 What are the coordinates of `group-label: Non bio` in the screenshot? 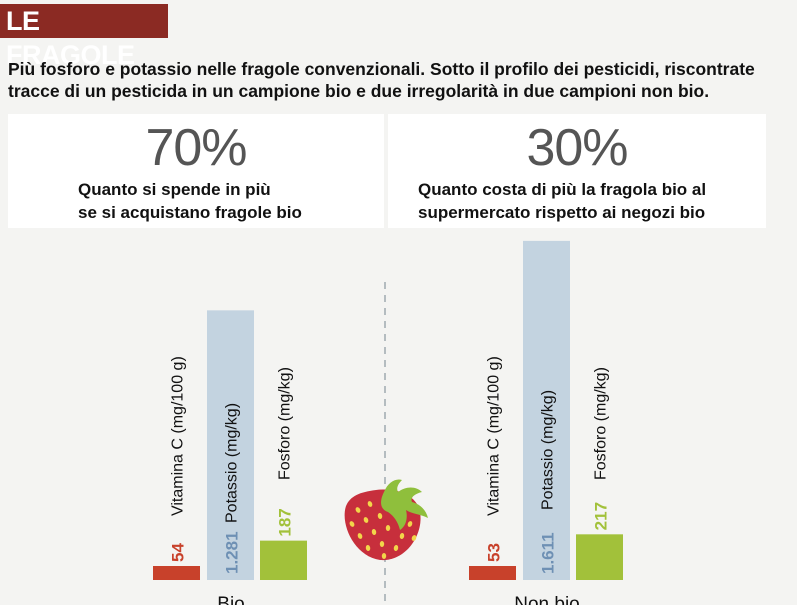 It's located at (547, 599).